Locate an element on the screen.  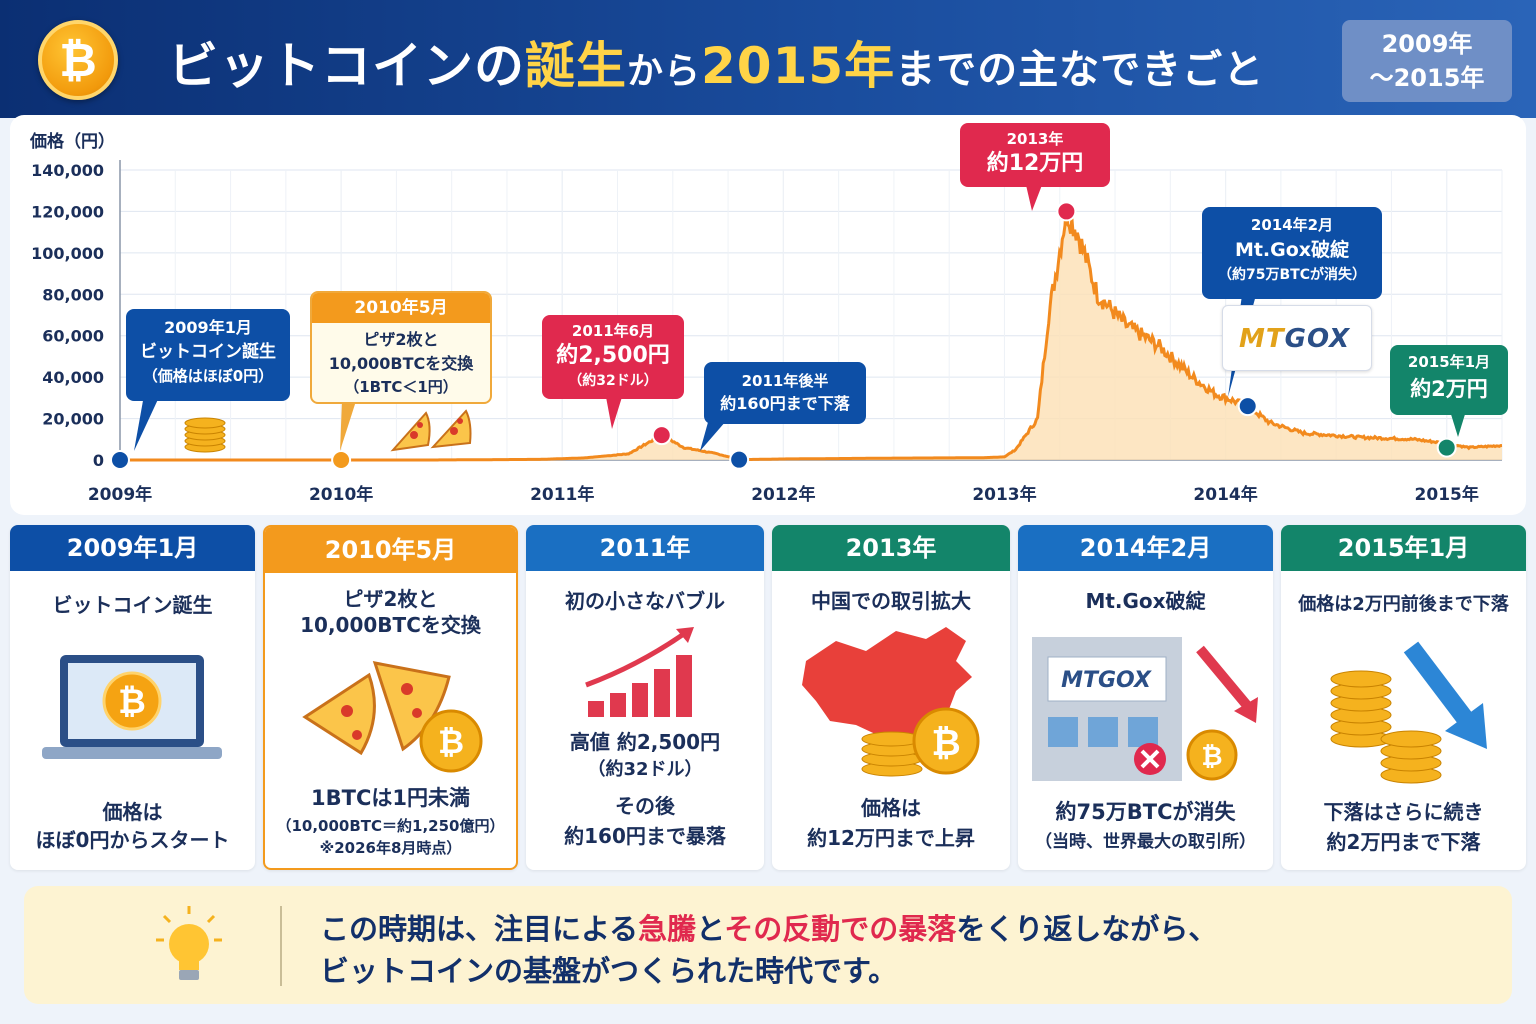
pizza-icon is located at coordinates (431, 430).